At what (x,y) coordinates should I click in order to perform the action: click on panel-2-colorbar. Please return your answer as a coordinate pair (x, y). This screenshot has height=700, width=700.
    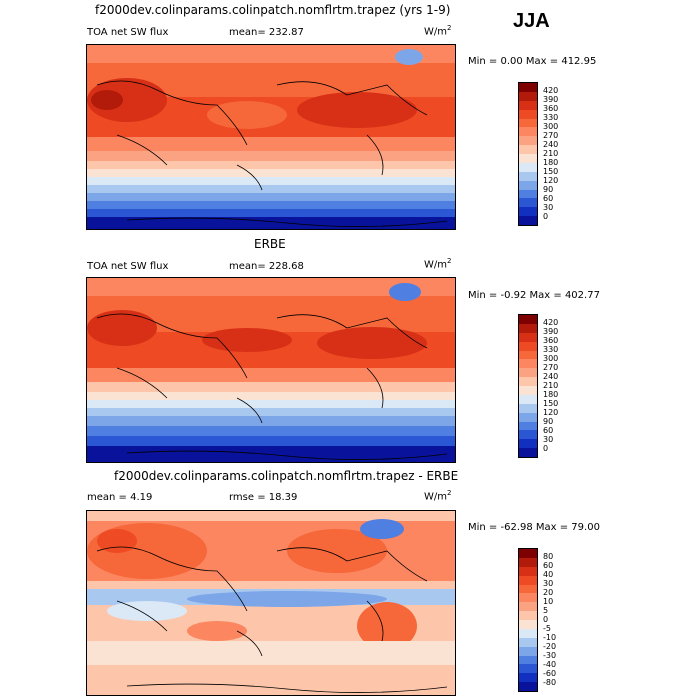
    Looking at the image, I should click on (528, 386).